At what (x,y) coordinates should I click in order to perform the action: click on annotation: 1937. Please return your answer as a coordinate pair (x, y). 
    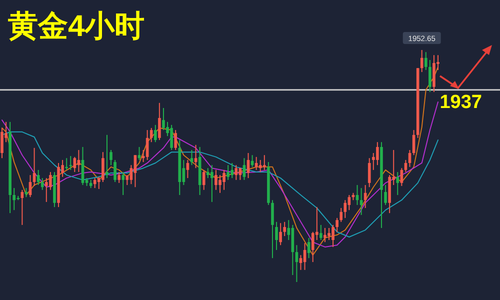
    Looking at the image, I should click on (461, 102).